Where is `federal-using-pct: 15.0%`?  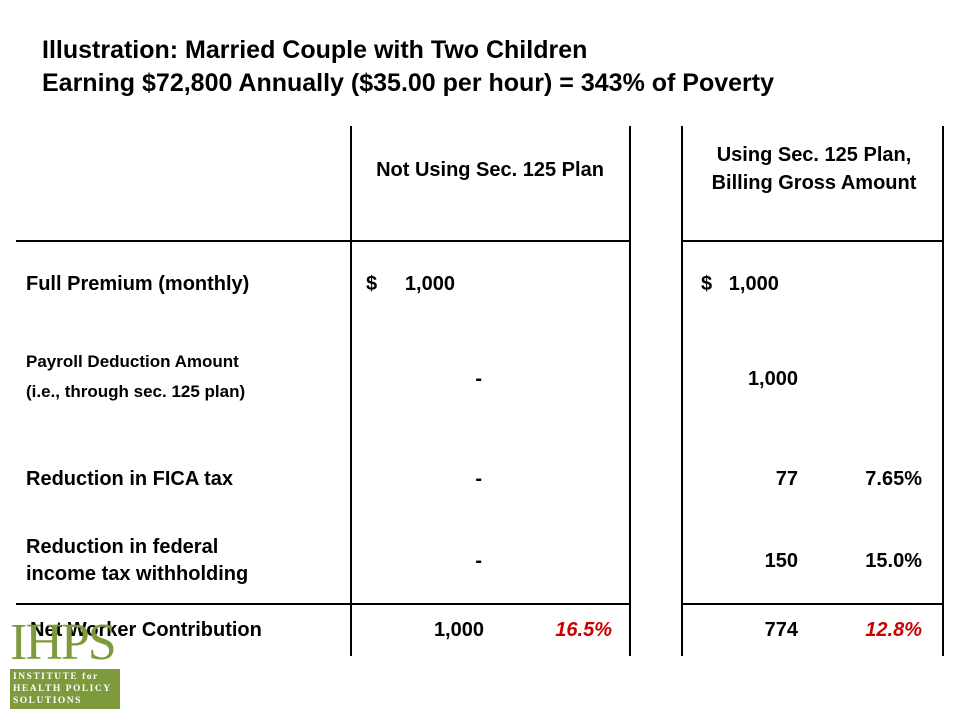 federal-using-pct: 15.0% is located at coordinates (893, 561).